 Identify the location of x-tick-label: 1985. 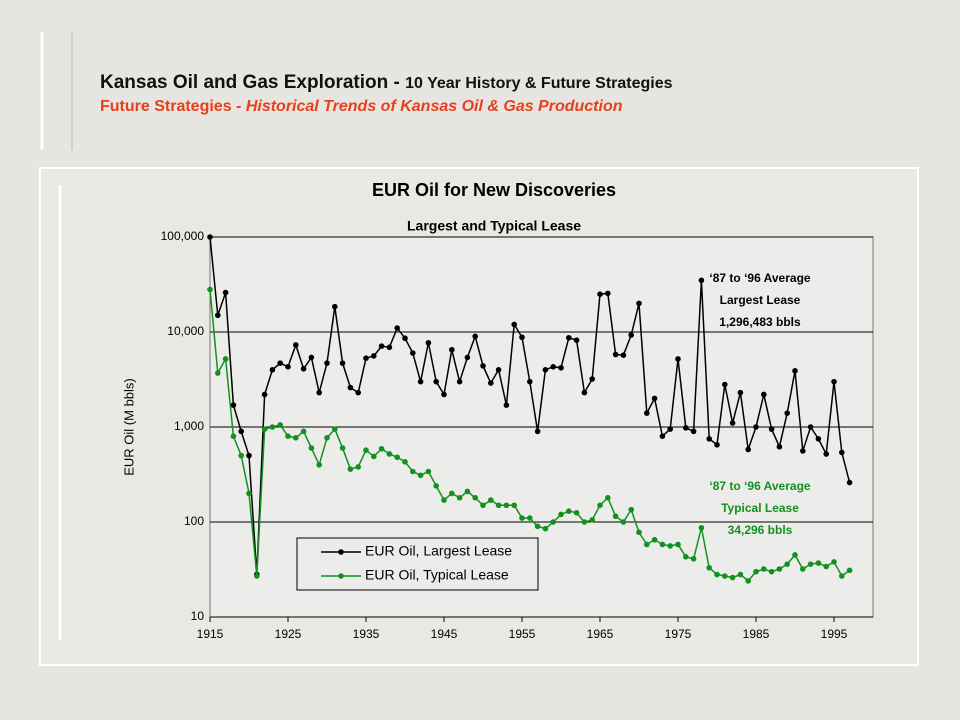
(756, 634).